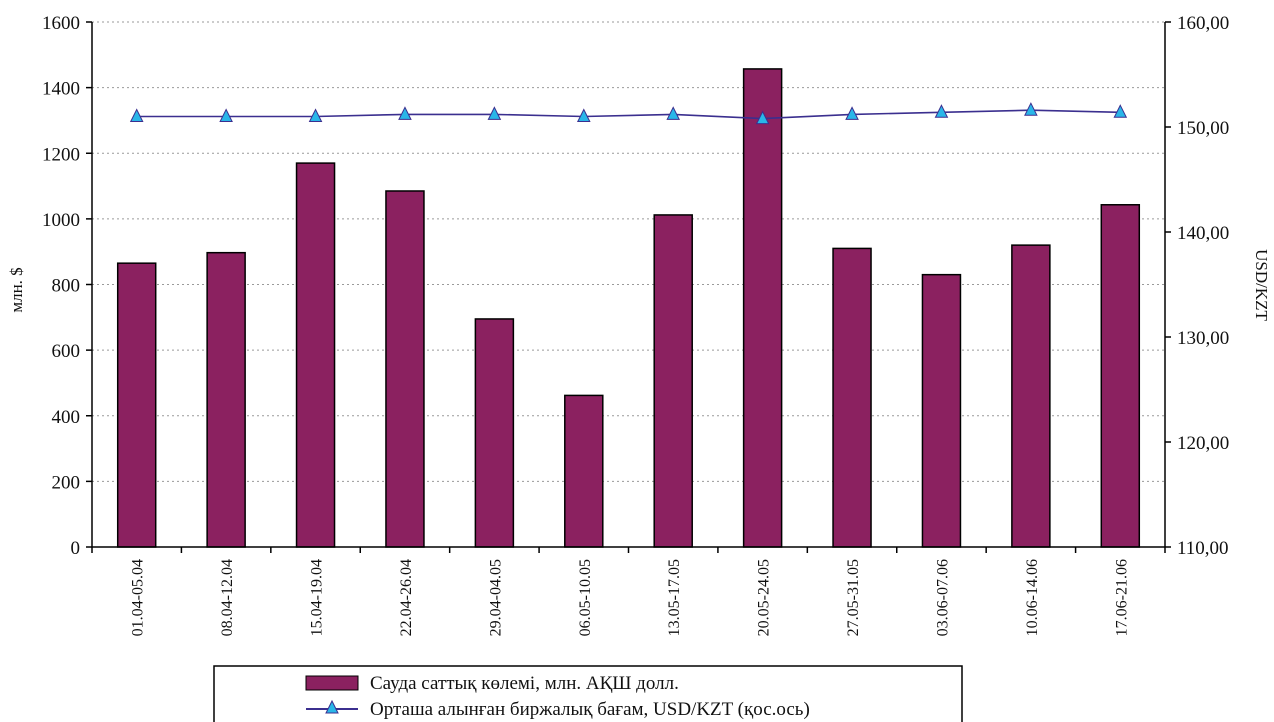  Describe the element at coordinates (764, 597) in the screenshot. I see `x-tick-label: 20.05-24.05` at that location.